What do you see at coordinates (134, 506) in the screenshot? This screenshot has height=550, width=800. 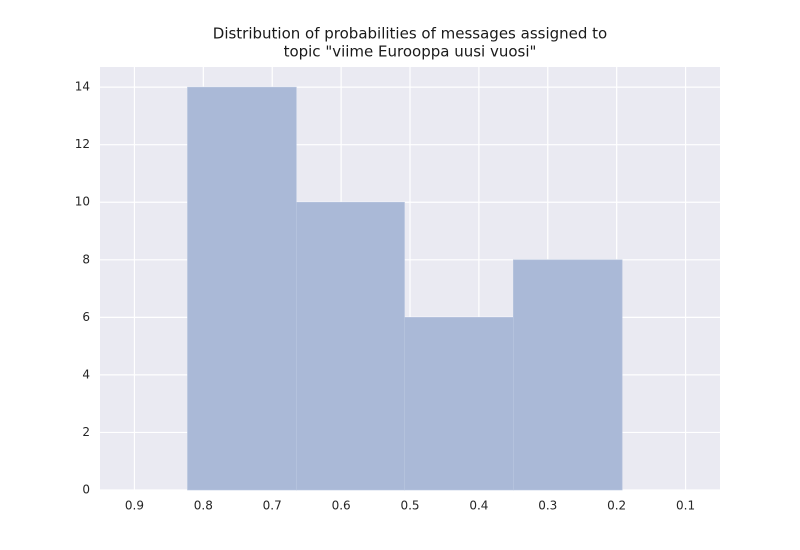 I see `x-tick-label: 0.9` at bounding box center [134, 506].